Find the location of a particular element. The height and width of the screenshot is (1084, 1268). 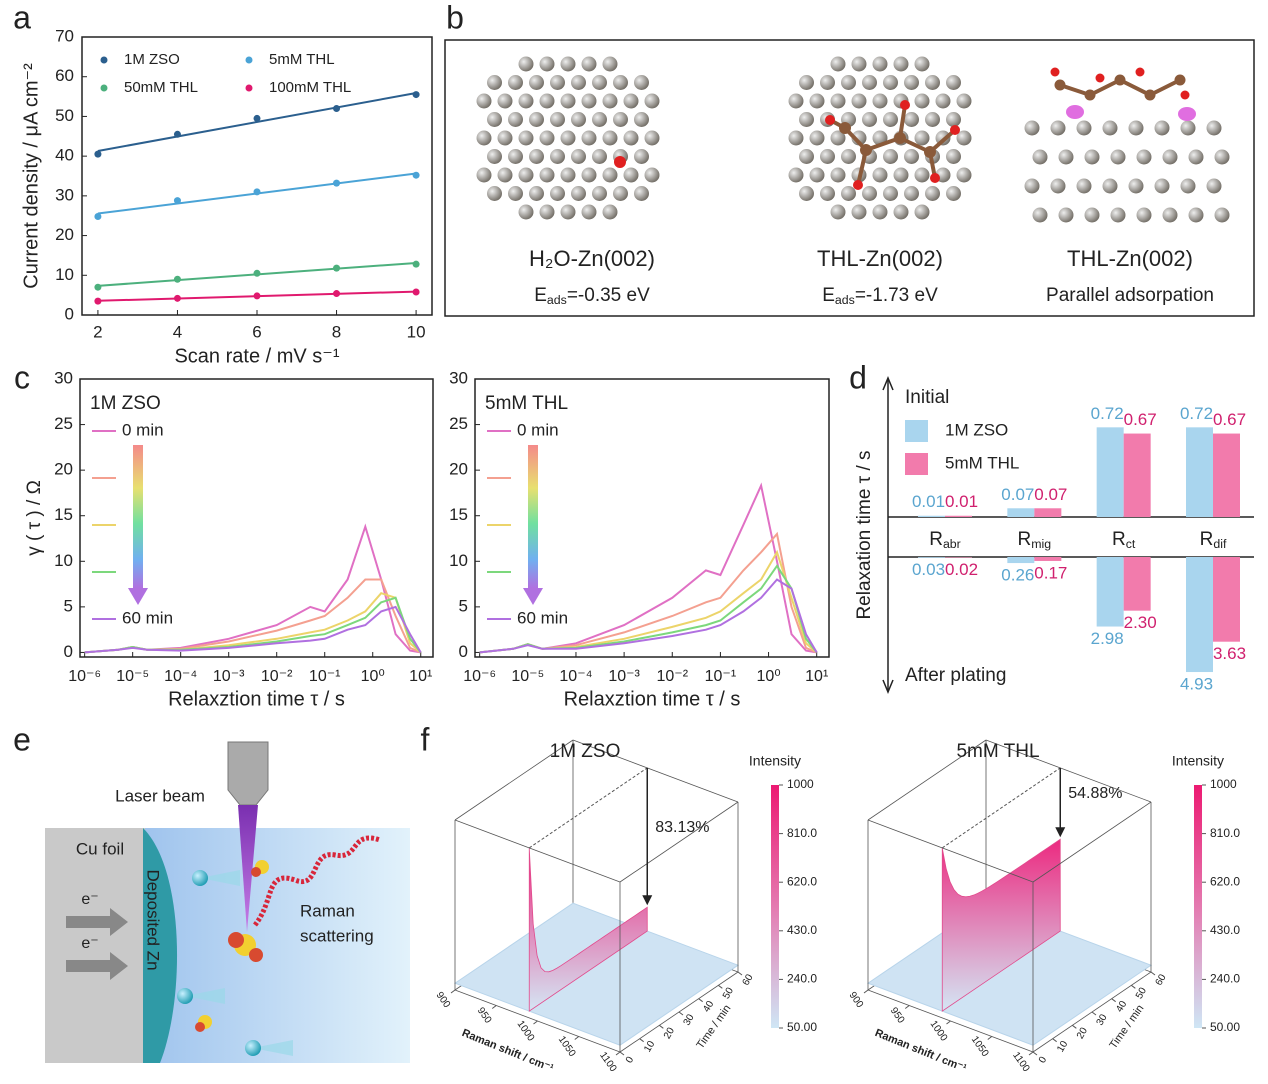

laser-beam is located at coordinates (248, 868).